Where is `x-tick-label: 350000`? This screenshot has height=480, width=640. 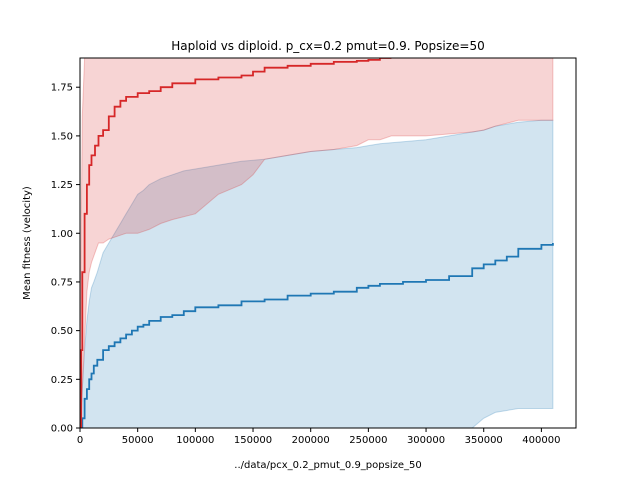 x-tick-label: 350000 is located at coordinates (484, 440).